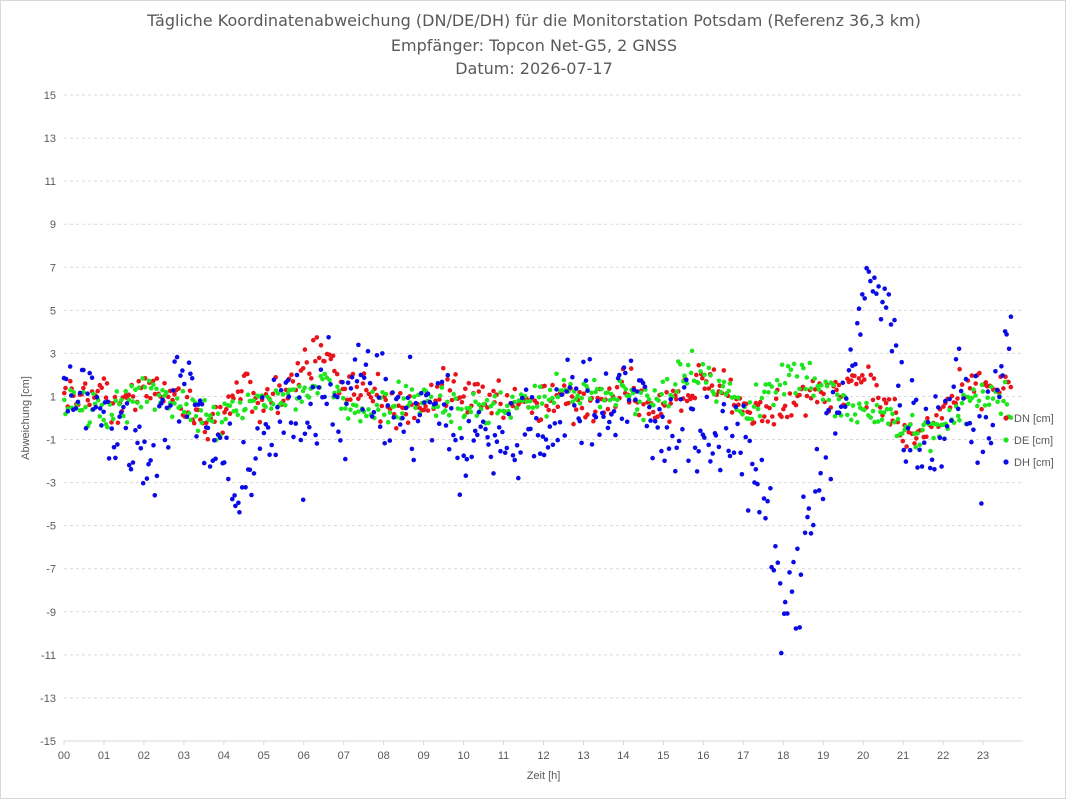 Image resolution: width=1068 pixels, height=801 pixels. I want to click on y-tick-label: -13, so click(48, 699).